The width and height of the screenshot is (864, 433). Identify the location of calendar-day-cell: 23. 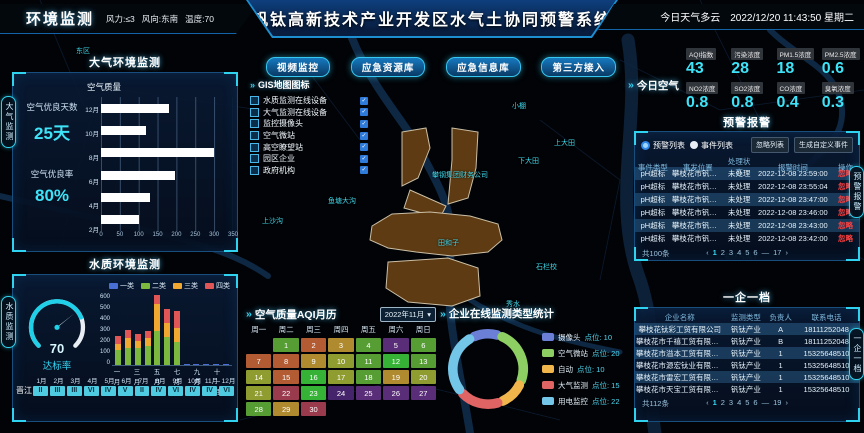
(313, 393).